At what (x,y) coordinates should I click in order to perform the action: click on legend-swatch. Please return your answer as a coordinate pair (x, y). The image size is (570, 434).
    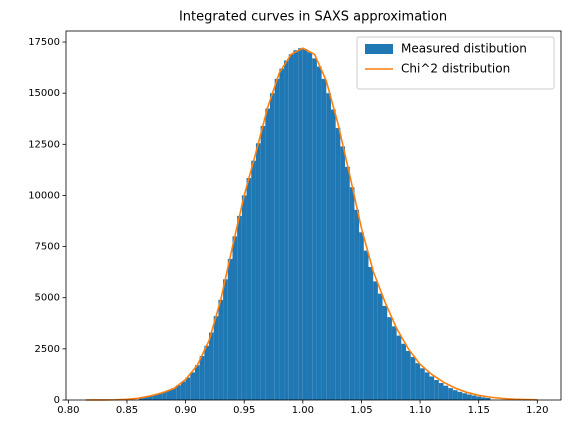
    Looking at the image, I should click on (379, 49).